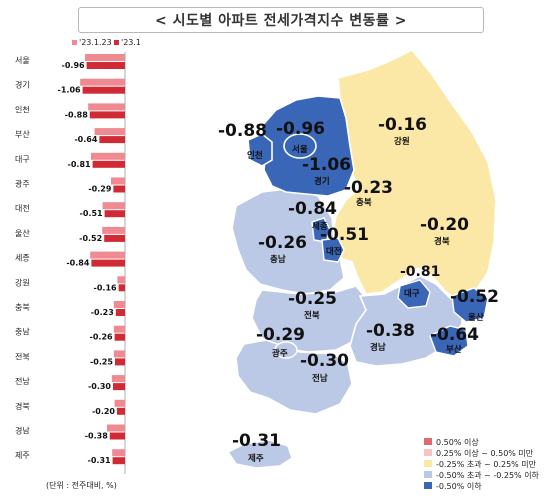  What do you see at coordinates (312, 299) in the screenshot?
I see `map-value-jeonbuk: -0.25` at bounding box center [312, 299].